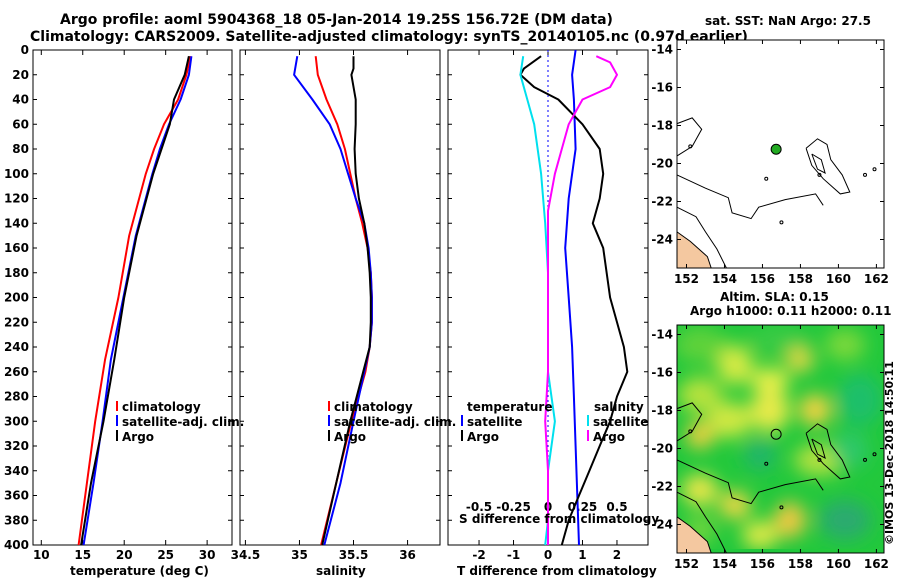 Image resolution: width=900 pixels, height=580 pixels. I want to click on sst-map, so click(780, 154).